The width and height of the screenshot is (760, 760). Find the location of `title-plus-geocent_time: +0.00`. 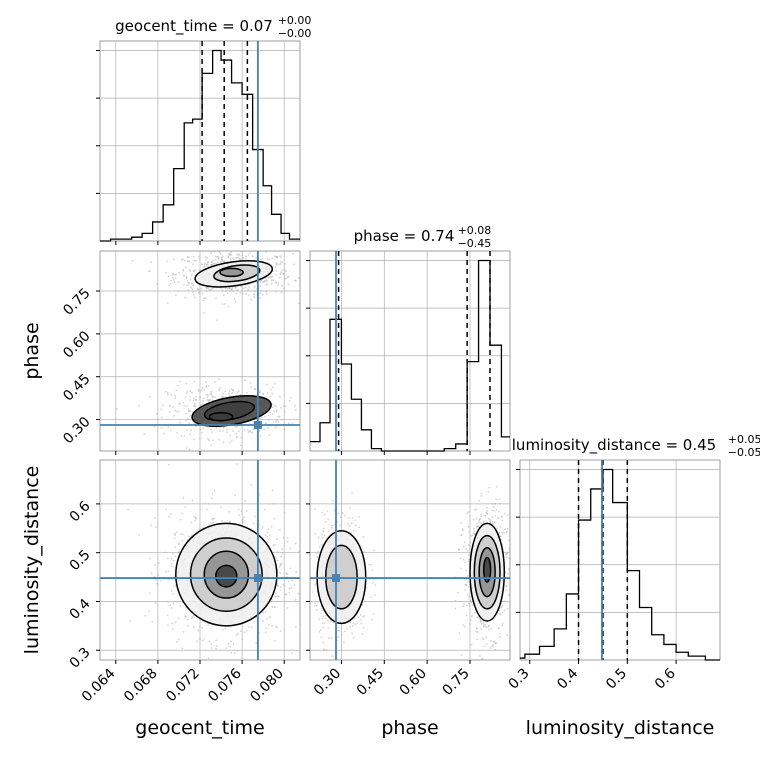

title-plus-geocent_time: +0.00 is located at coordinates (295, 20).